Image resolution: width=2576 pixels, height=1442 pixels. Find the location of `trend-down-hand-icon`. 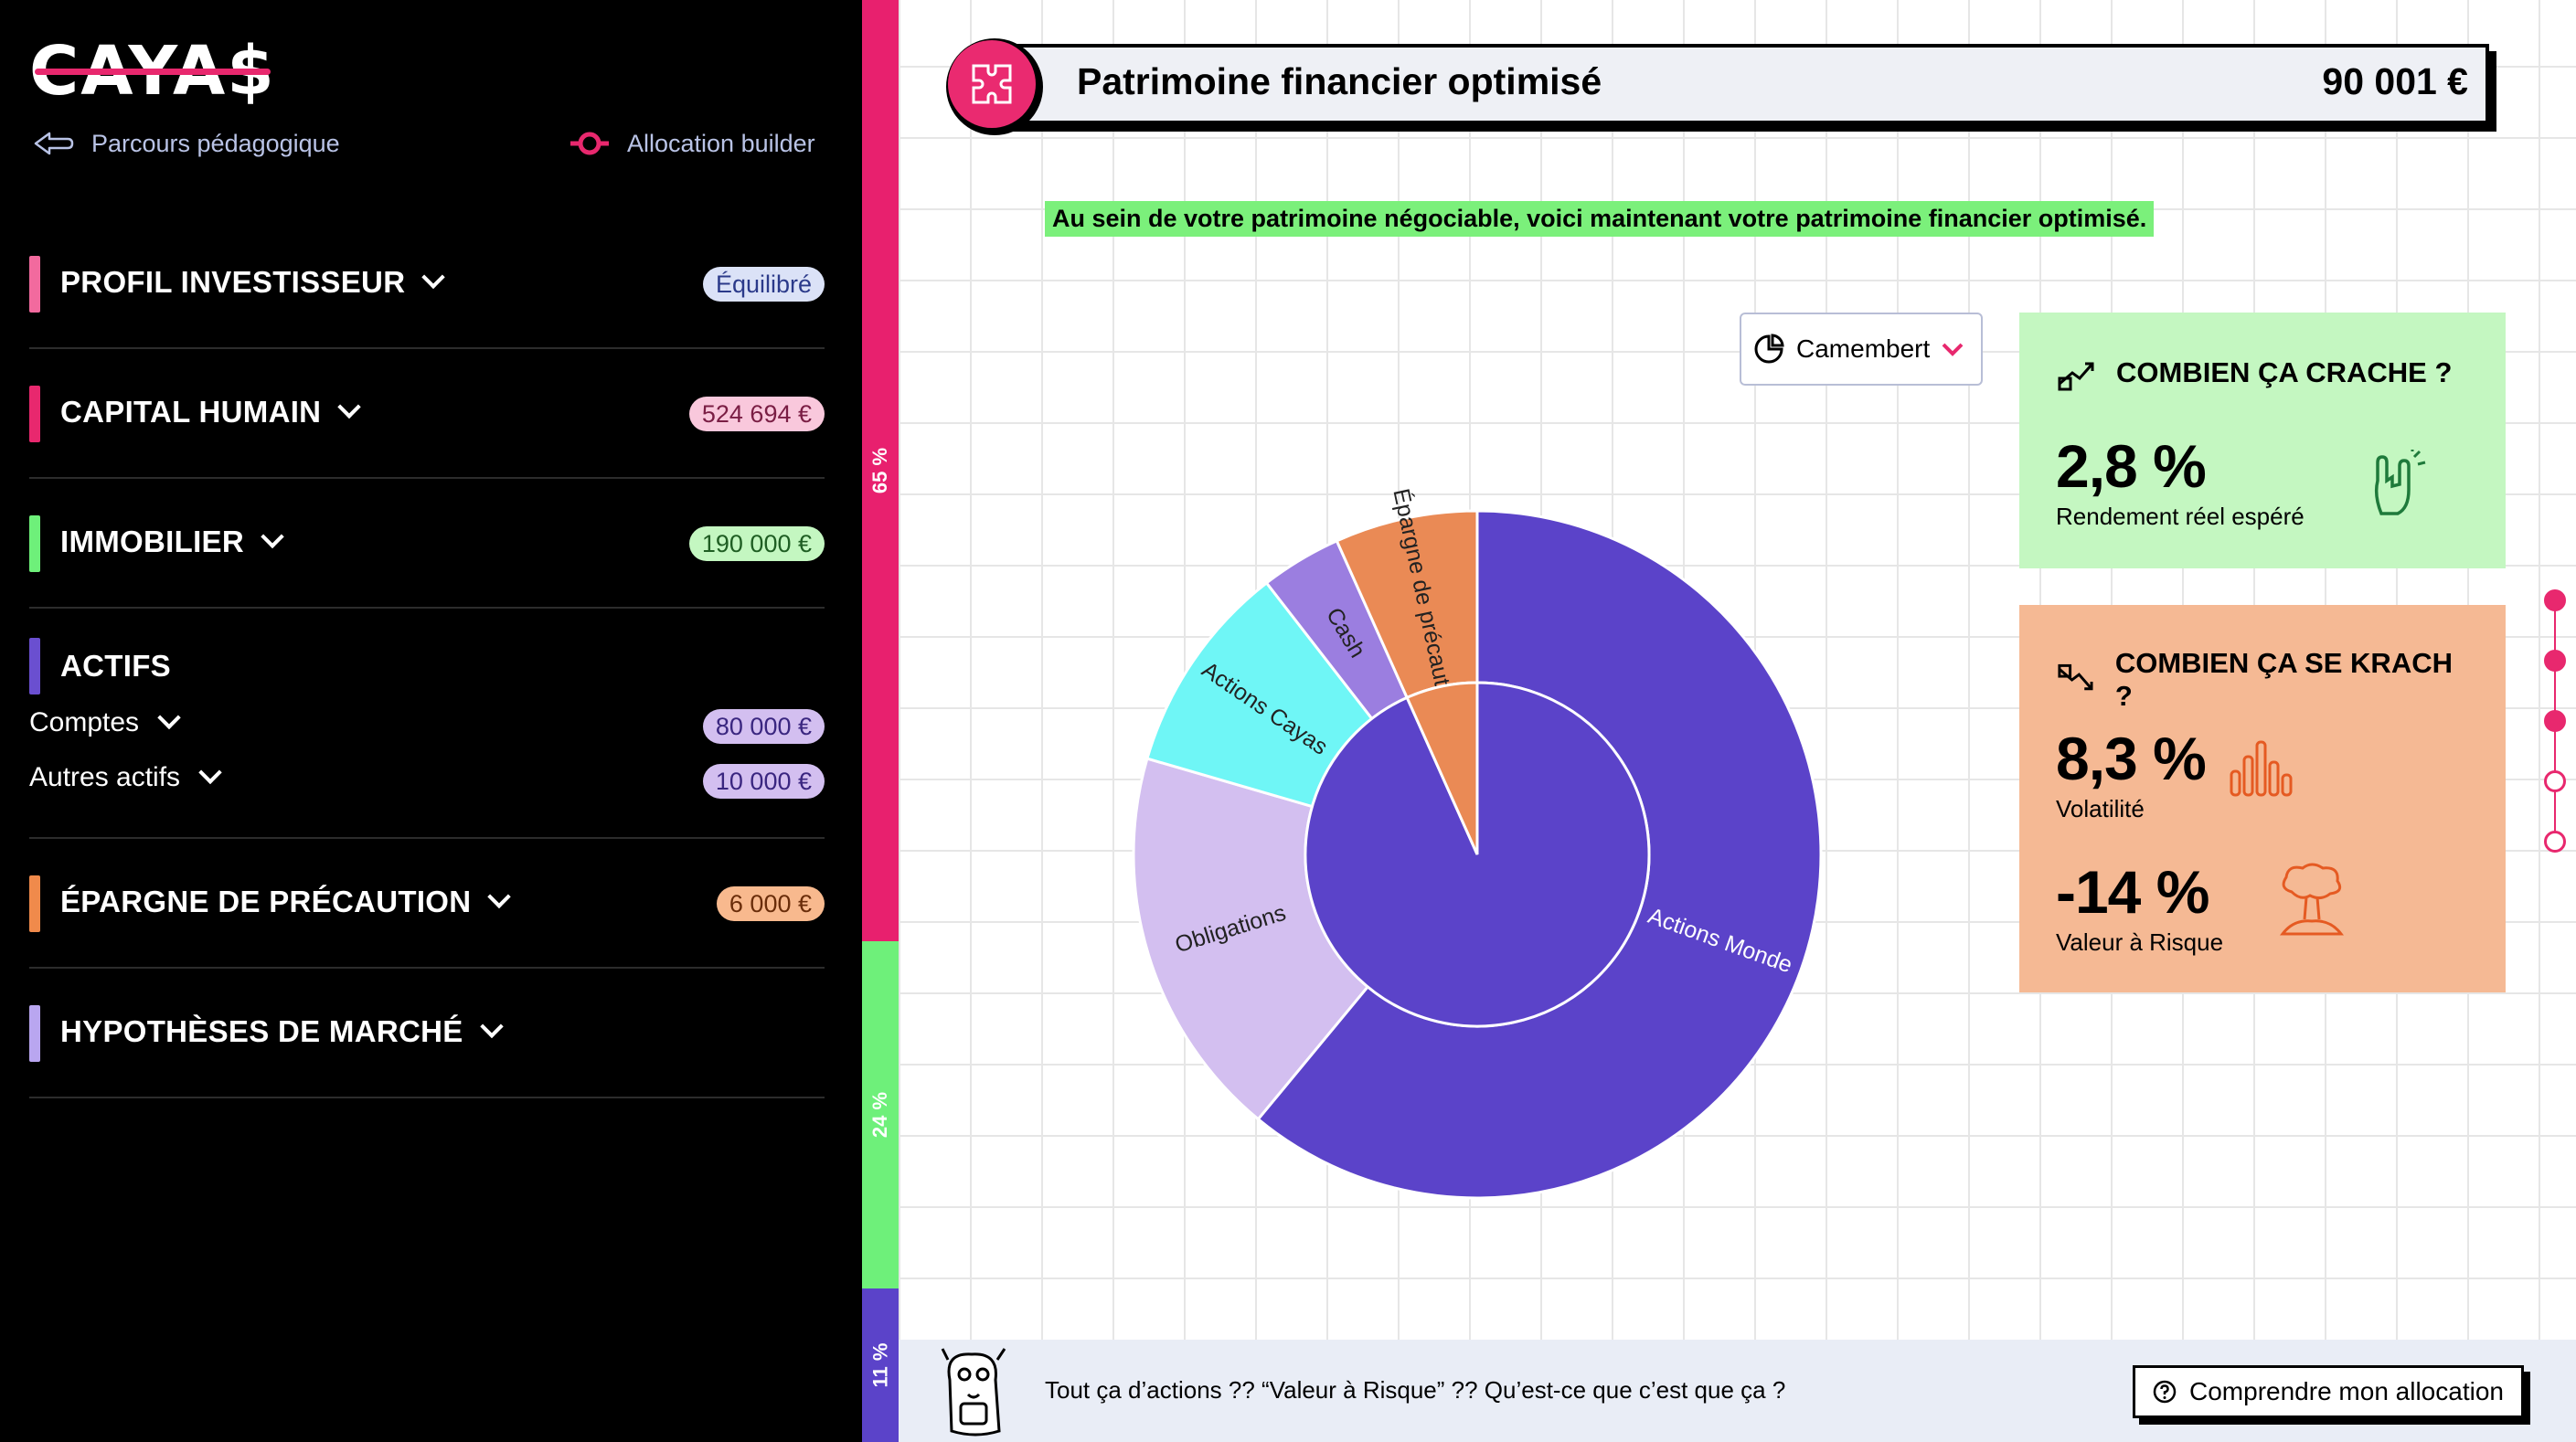

trend-down-hand-icon is located at coordinates (2075, 677).